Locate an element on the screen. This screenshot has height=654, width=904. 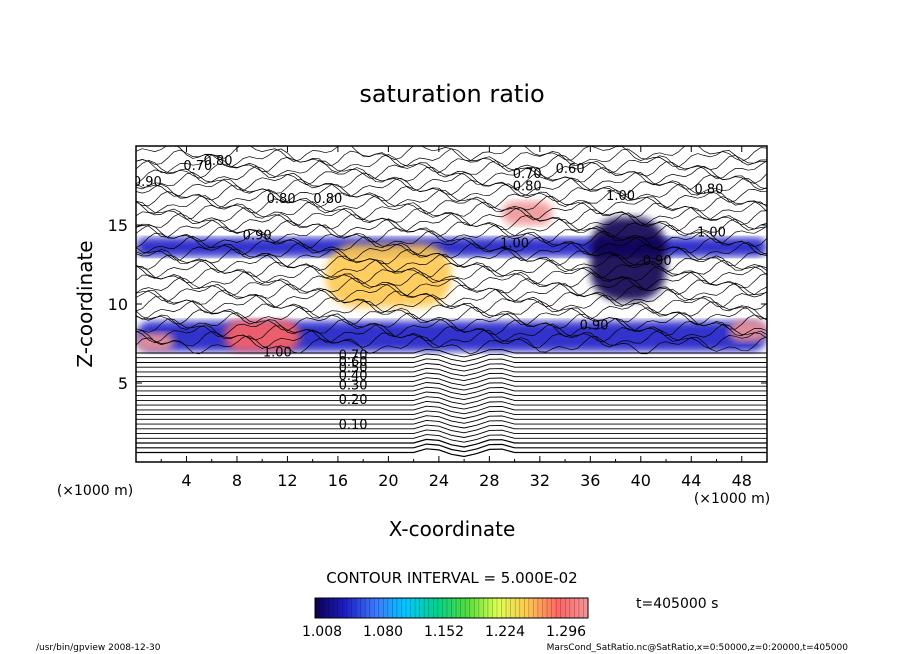
footer-left: /usr/bin/gpview 2008-12-30 is located at coordinates (98, 648).